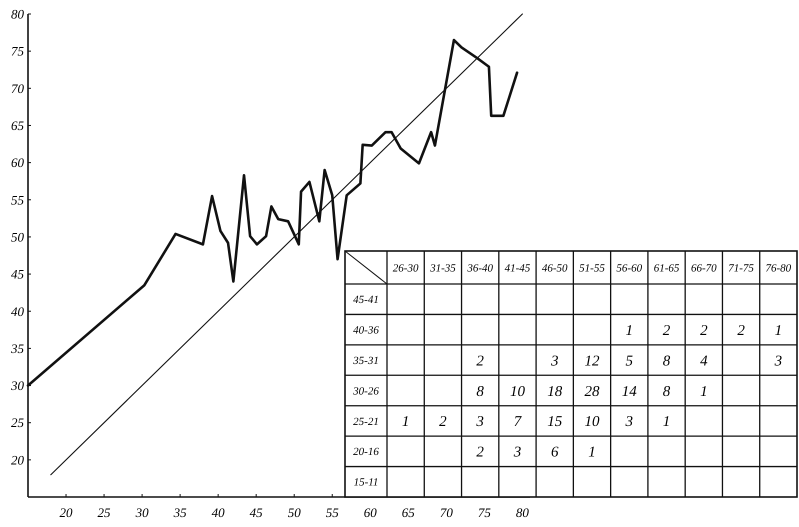 This screenshot has height=527, width=799. Describe the element at coordinates (630, 361) in the screenshot. I see `data-label: 5` at that location.